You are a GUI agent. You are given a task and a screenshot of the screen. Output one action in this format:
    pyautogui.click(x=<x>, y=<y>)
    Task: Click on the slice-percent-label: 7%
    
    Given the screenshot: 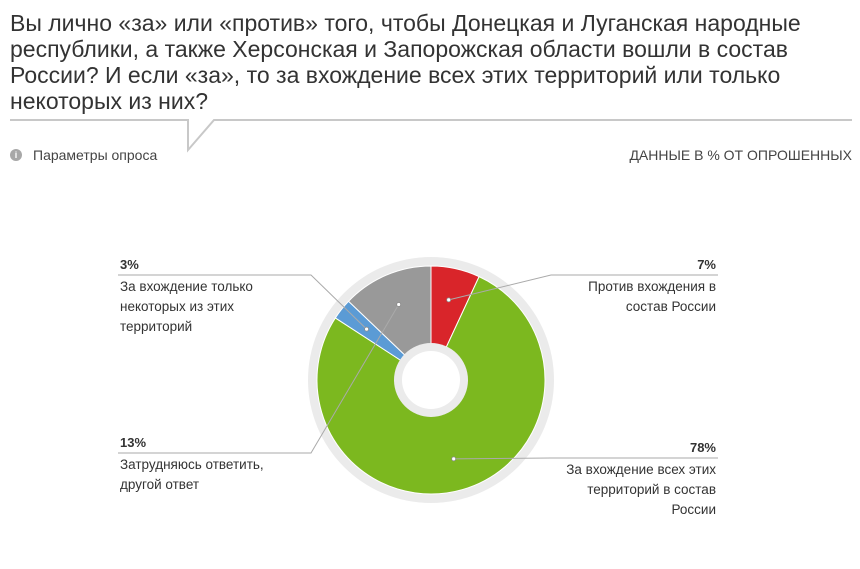 What is the action you would take?
    pyautogui.click(x=706, y=264)
    